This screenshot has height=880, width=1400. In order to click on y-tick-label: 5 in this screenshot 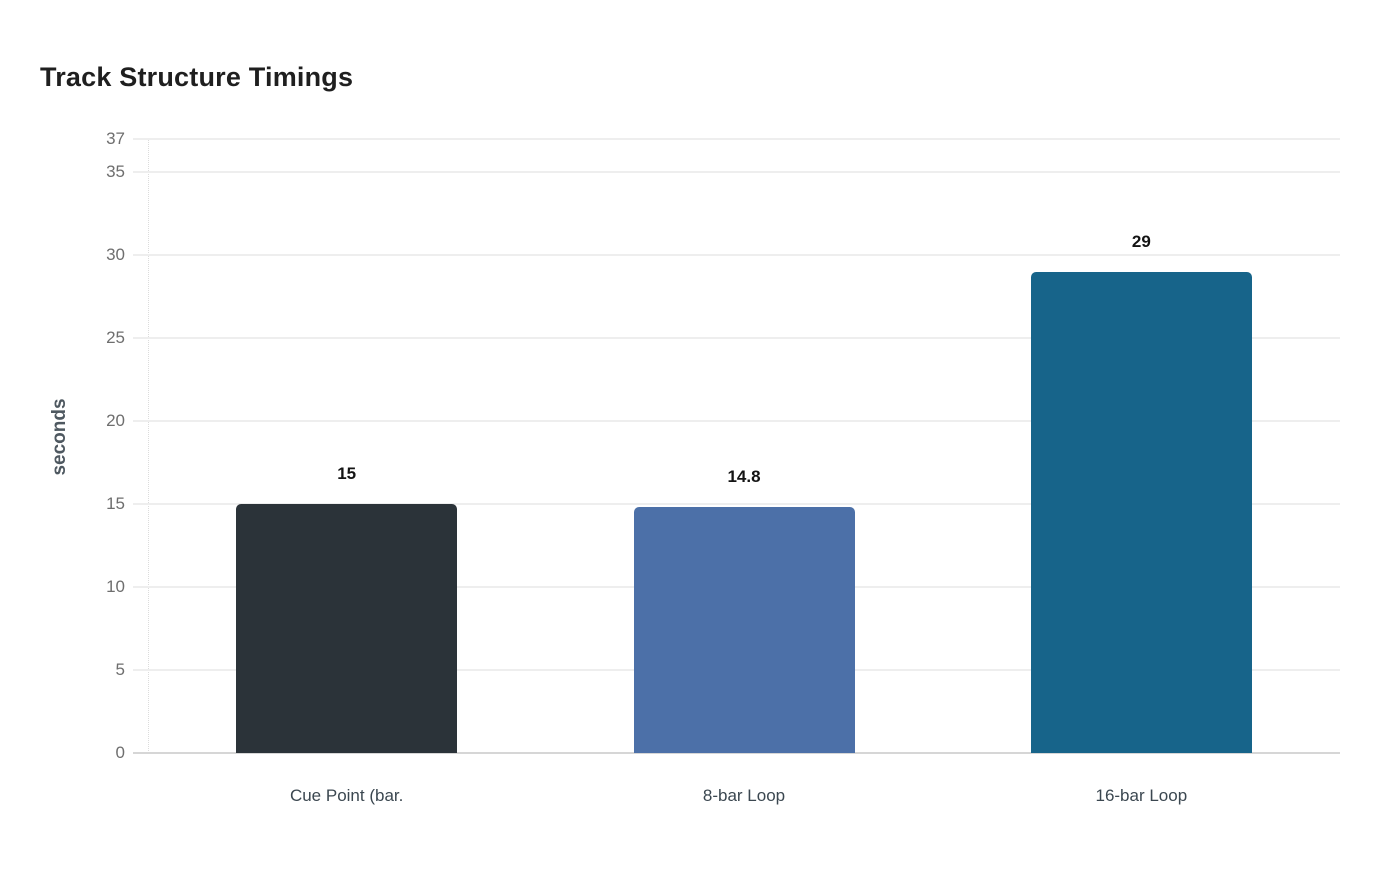, I will do `click(120, 670)`.